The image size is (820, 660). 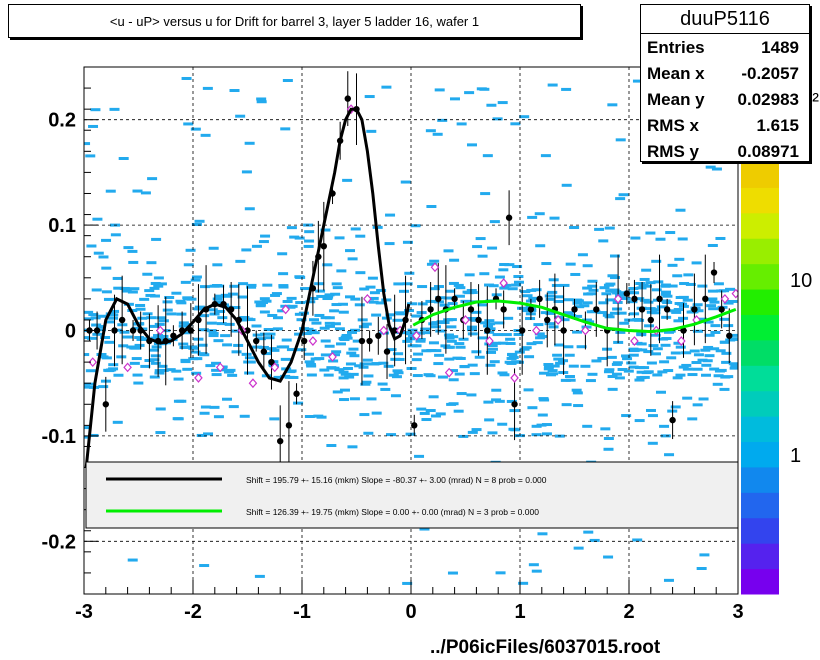 What do you see at coordinates (725, 73) in the screenshot?
I see `stat-row-mean-x: Mean x -0.2057` at bounding box center [725, 73].